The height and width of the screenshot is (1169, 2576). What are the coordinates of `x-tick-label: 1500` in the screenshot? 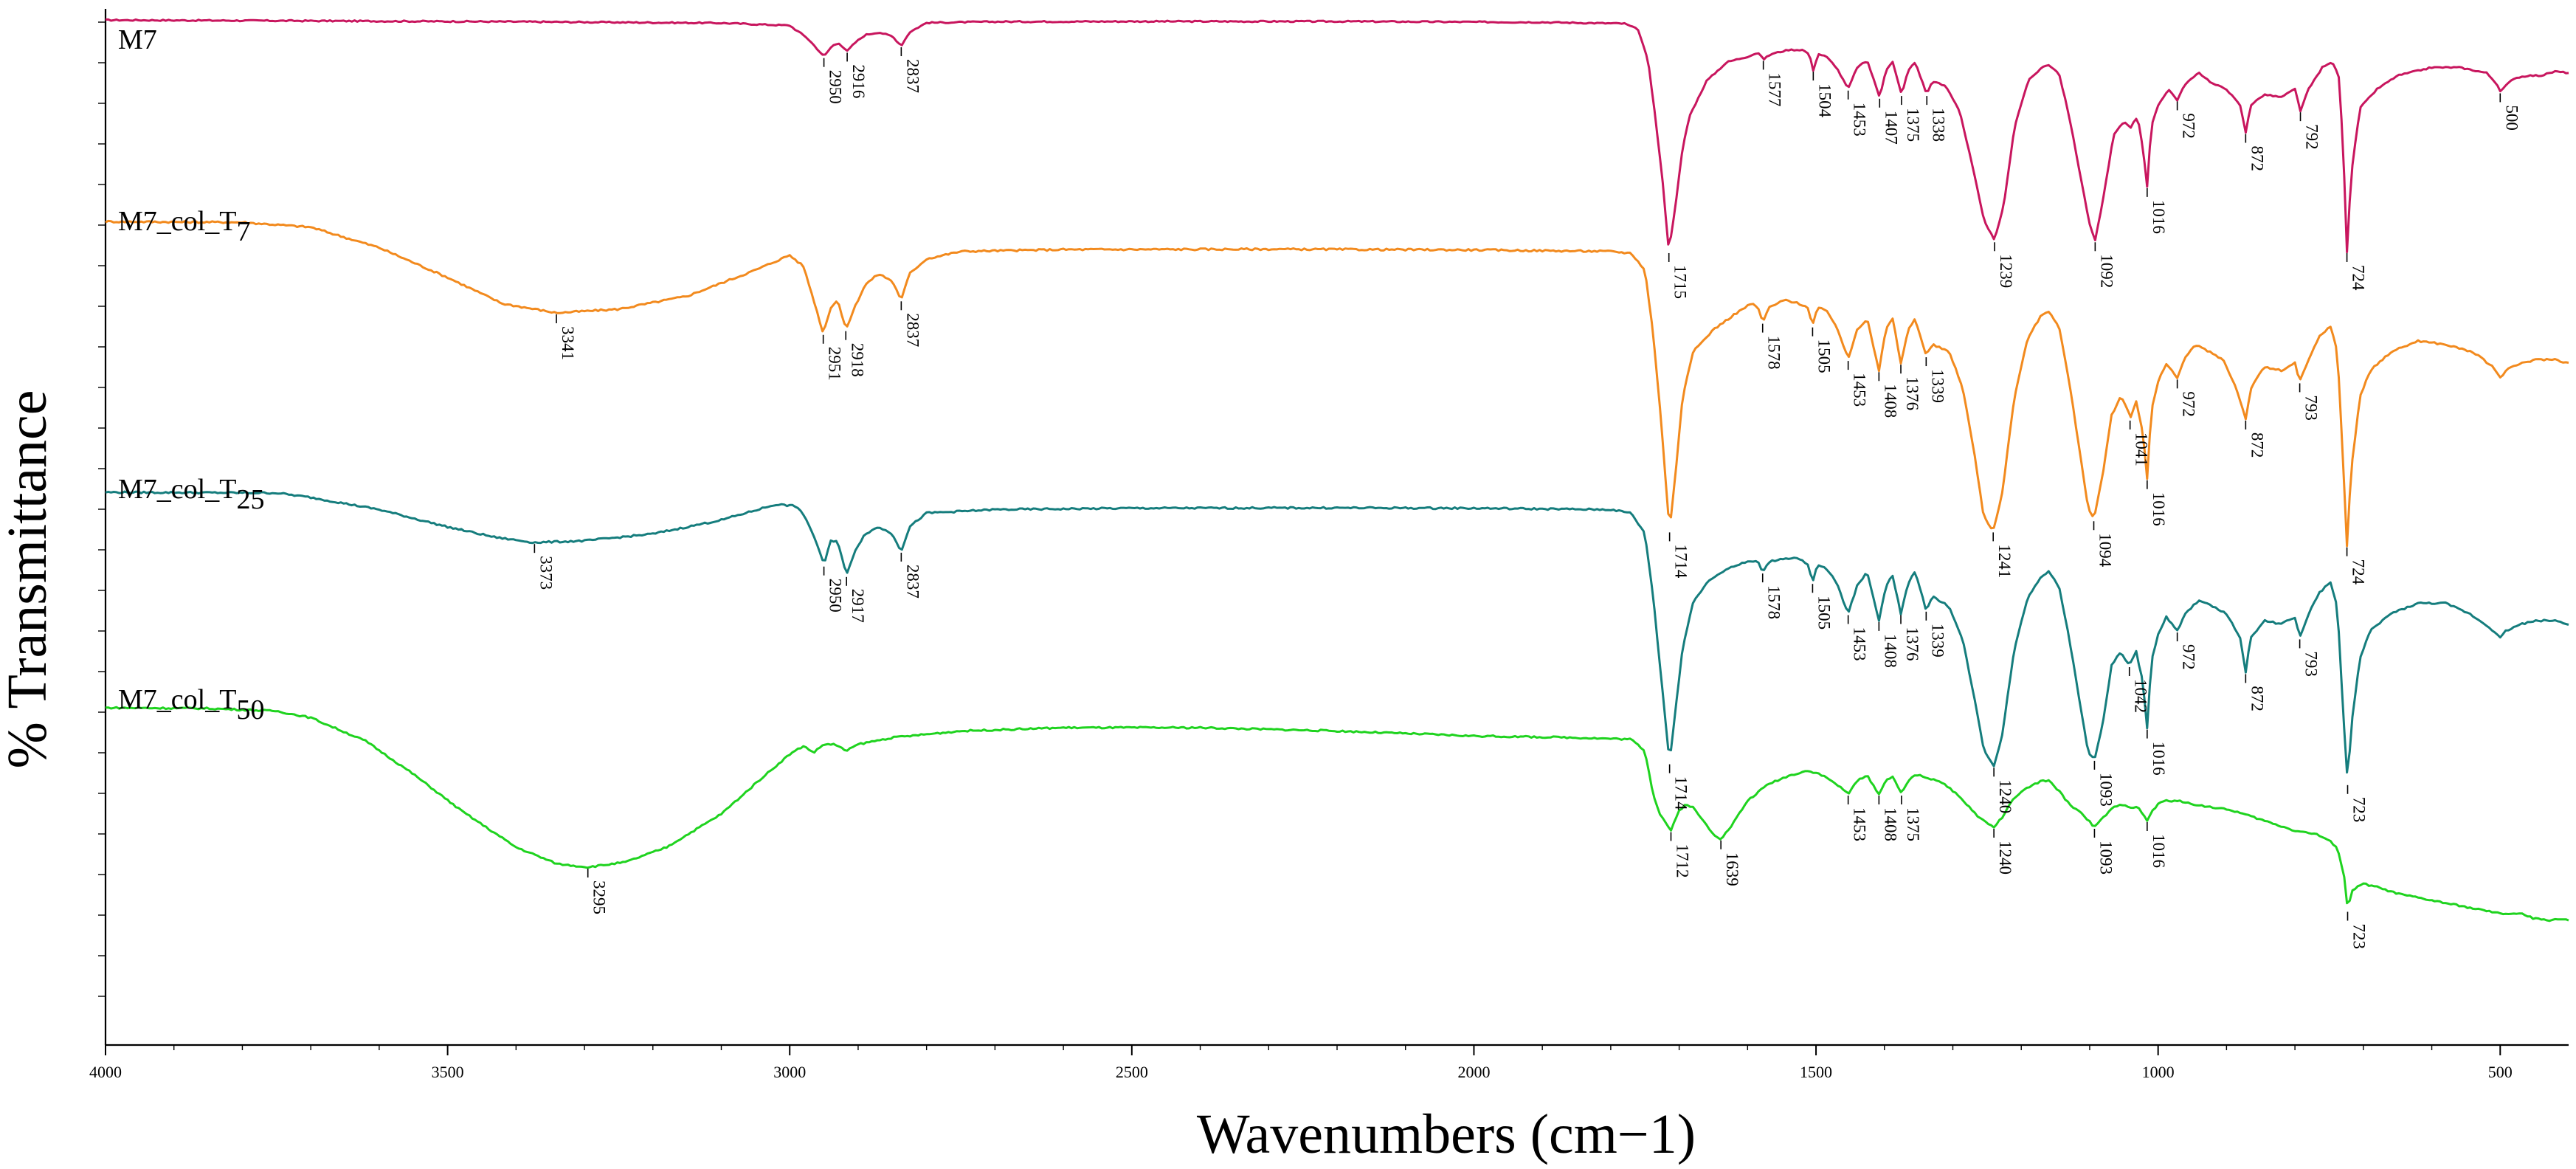 It's located at (1816, 1072).